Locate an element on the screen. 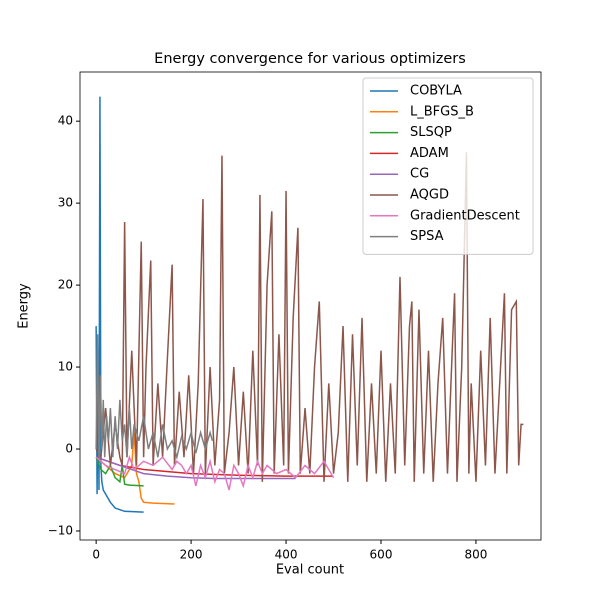 The width and height of the screenshot is (600, 600). legend-label: ADAM is located at coordinates (429, 153).